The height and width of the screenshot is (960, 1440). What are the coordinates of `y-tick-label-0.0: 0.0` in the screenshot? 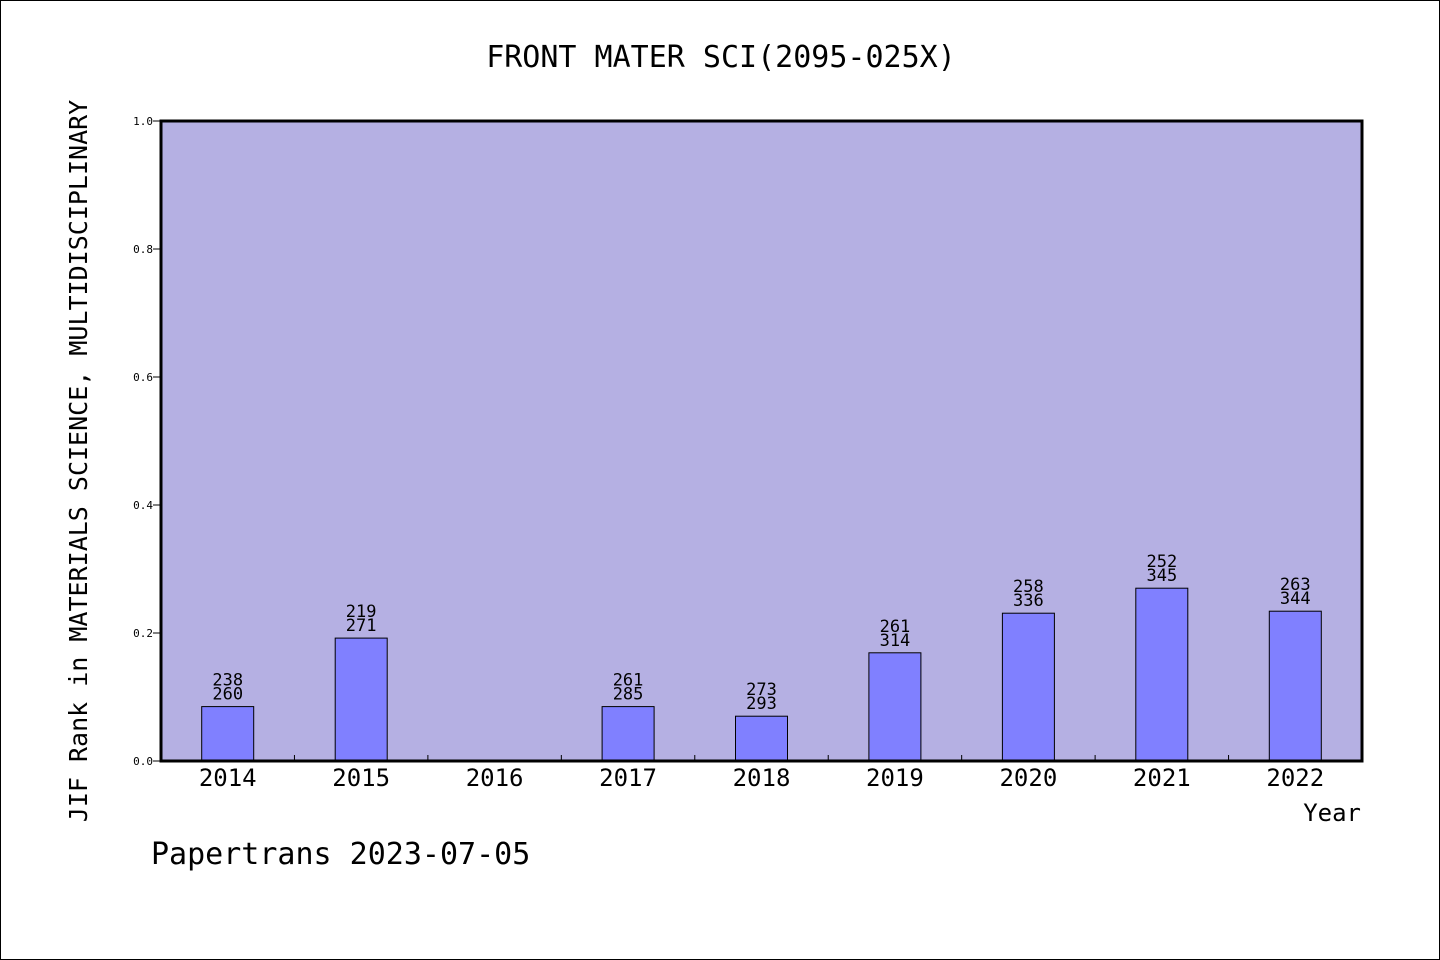 It's located at (143, 761).